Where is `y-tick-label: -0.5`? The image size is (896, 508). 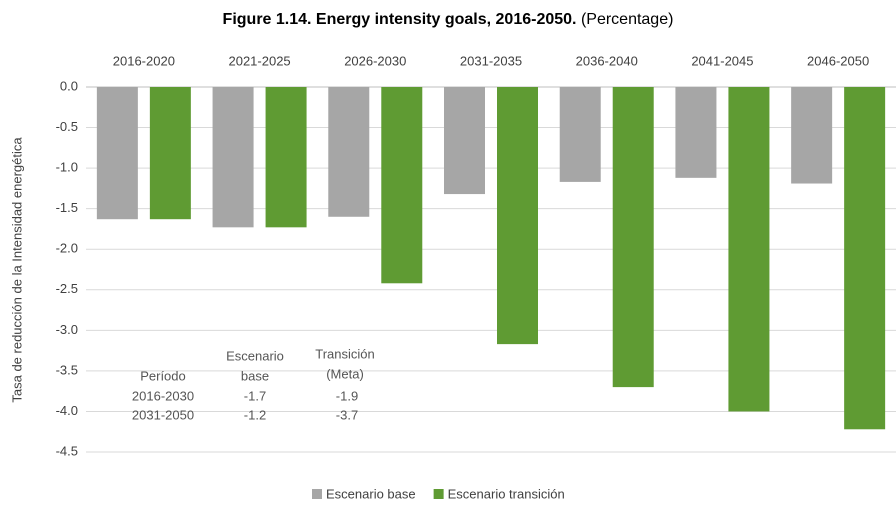
y-tick-label: -0.5 is located at coordinates (67, 126).